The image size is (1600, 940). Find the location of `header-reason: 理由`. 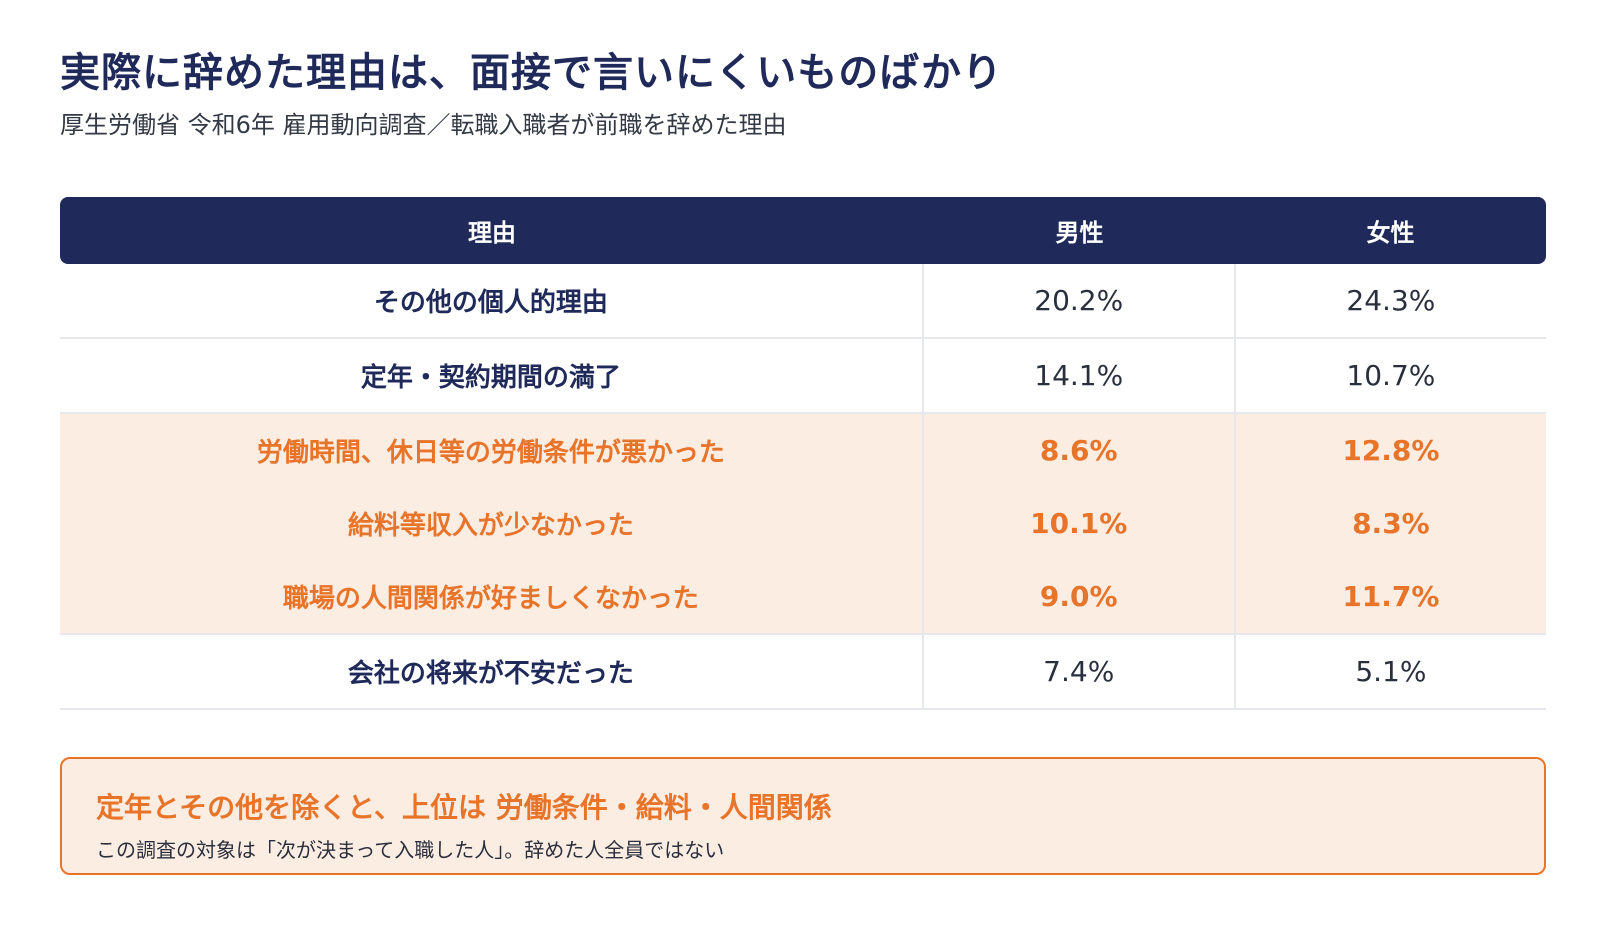

header-reason: 理由 is located at coordinates (492, 233).